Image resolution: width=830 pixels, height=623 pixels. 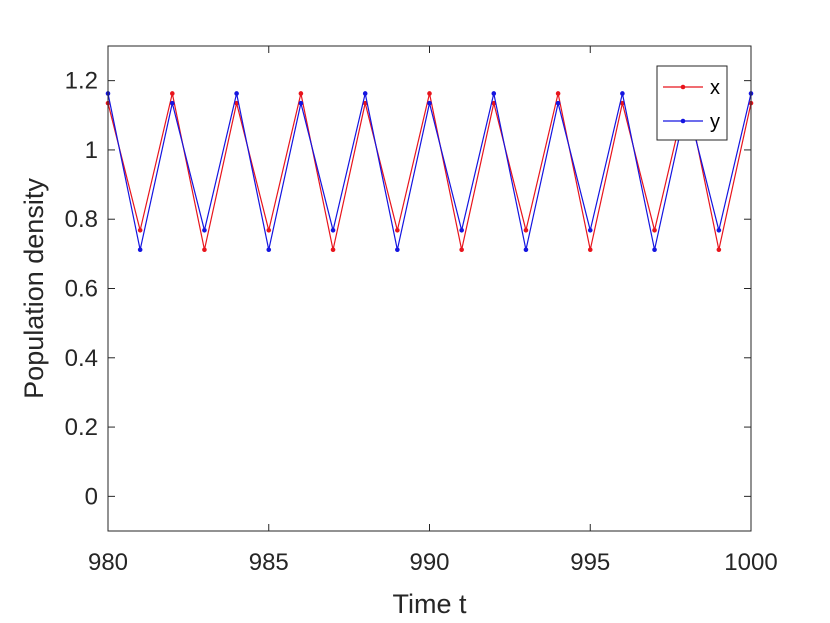 What do you see at coordinates (429, 562) in the screenshot?
I see `x-tick-label: 990` at bounding box center [429, 562].